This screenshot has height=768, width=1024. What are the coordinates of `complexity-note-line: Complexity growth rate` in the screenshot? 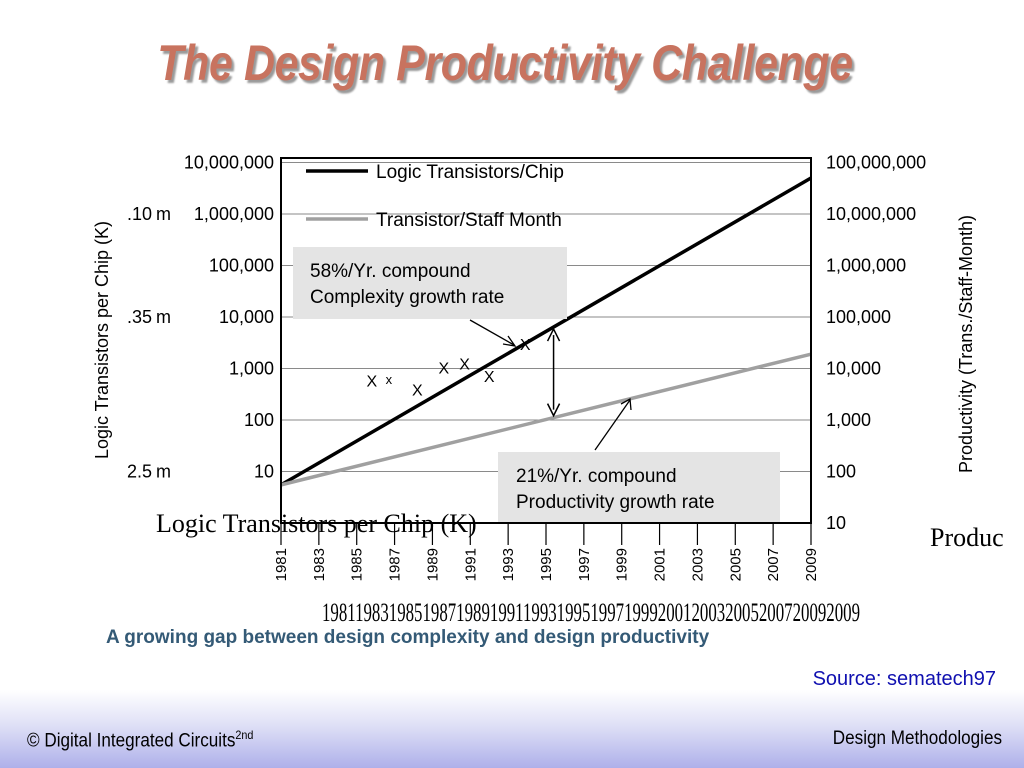 It's located at (407, 297).